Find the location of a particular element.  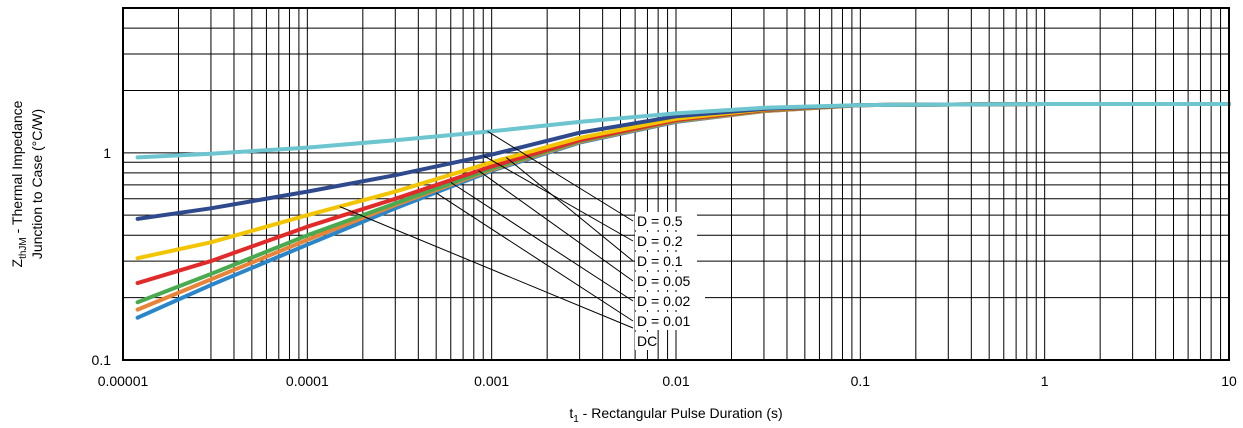

x-tick-label: 1 is located at coordinates (1045, 381).